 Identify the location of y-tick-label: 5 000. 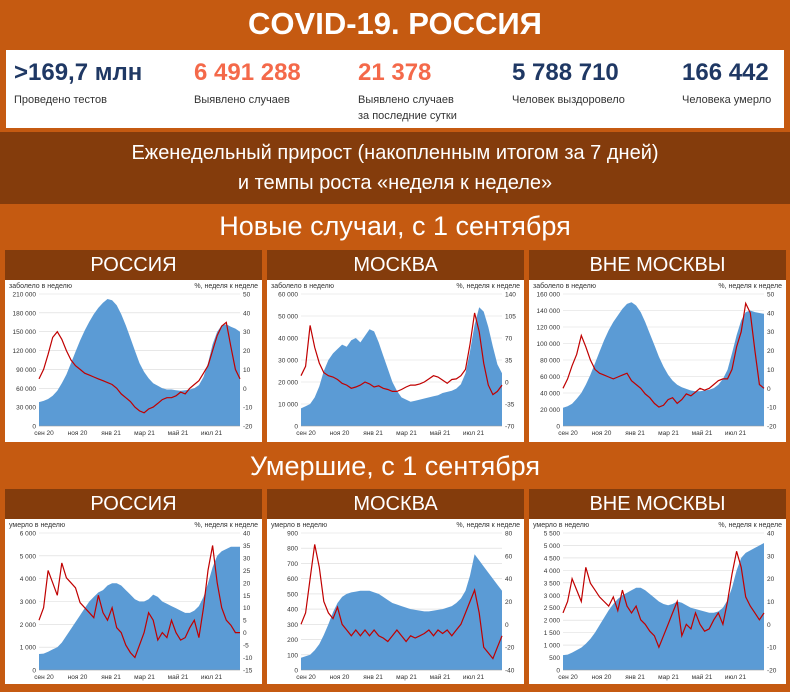
(552, 546).